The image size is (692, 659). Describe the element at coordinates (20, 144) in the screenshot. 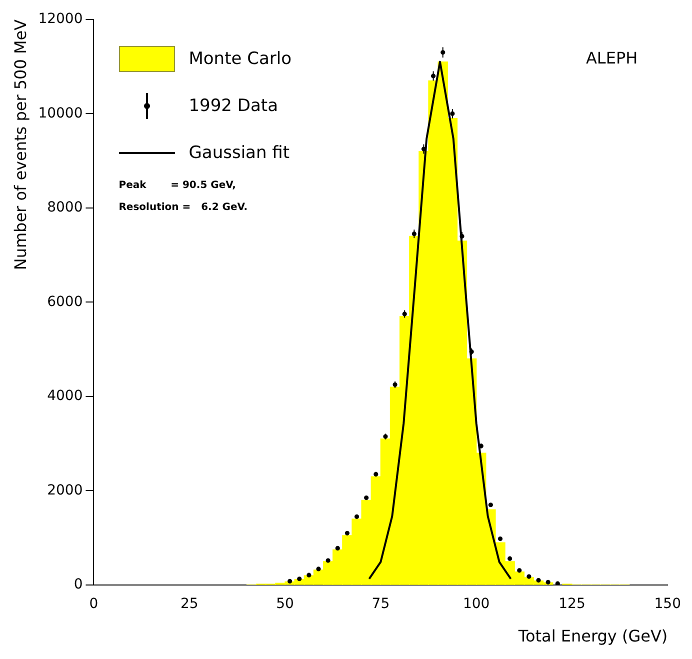

I see `y-axis-title: Number of events per 500 MeV` at that location.